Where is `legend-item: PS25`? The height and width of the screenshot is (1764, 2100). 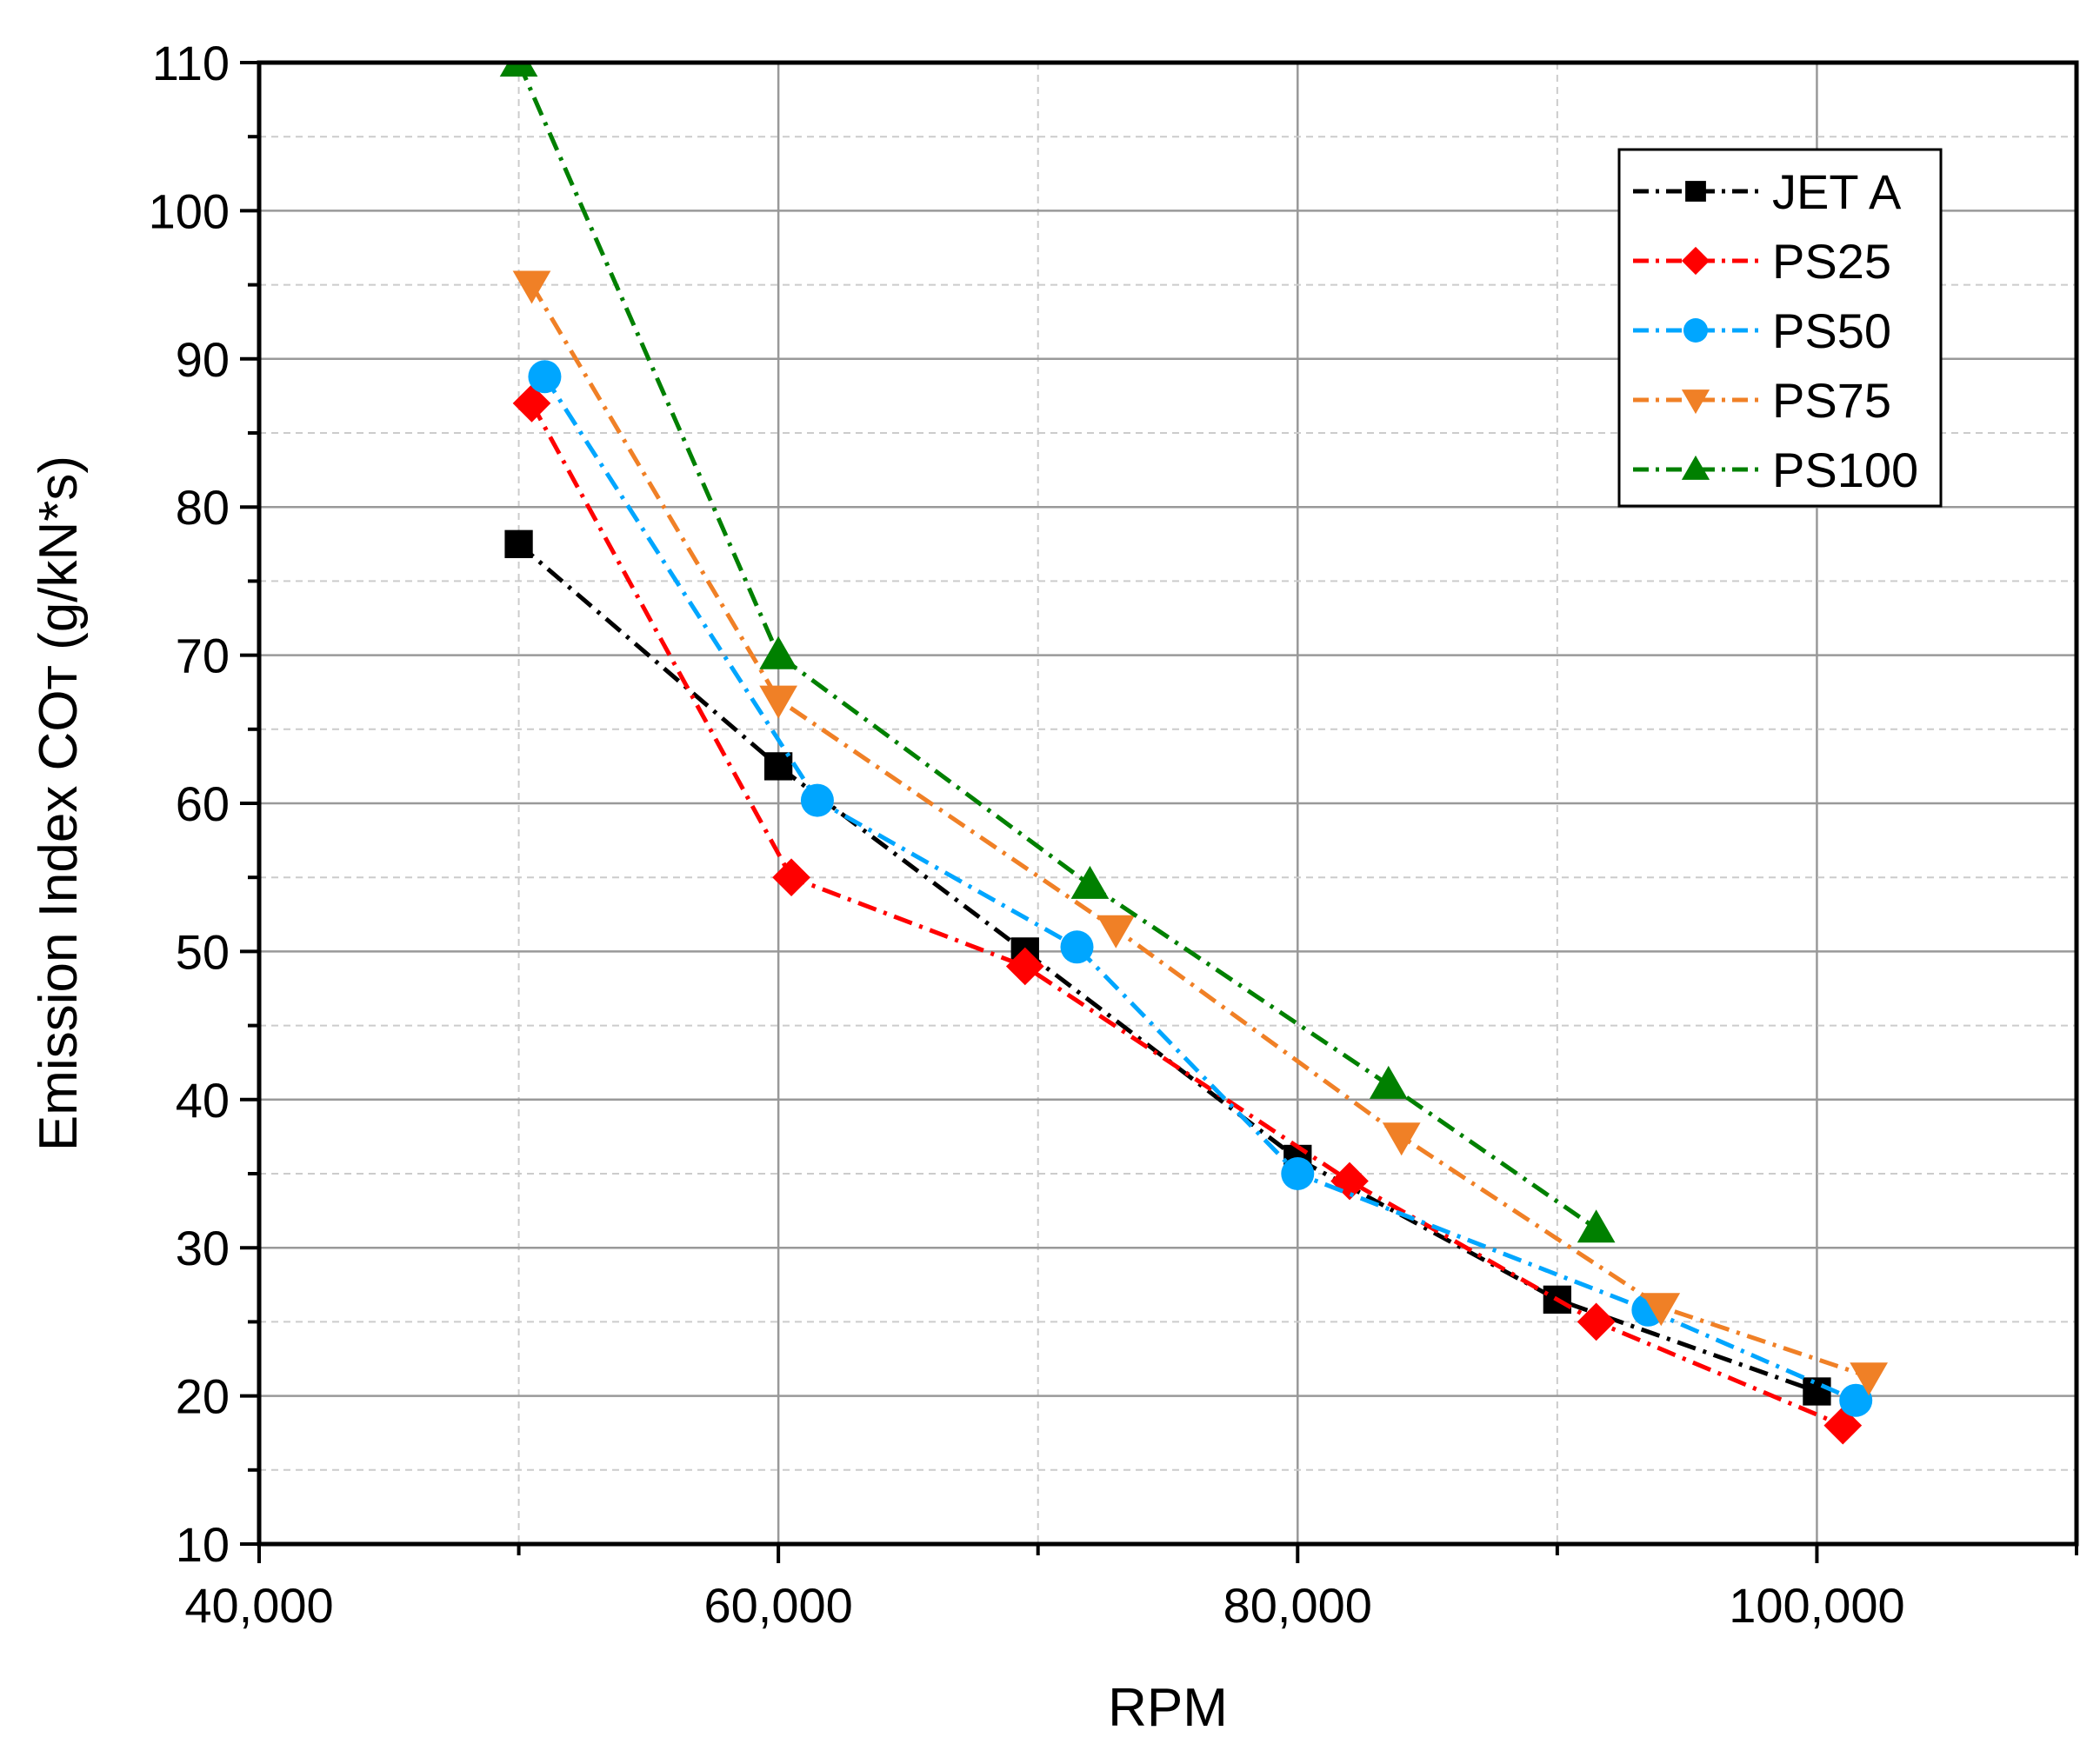 legend-item: PS25 is located at coordinates (1762, 261).